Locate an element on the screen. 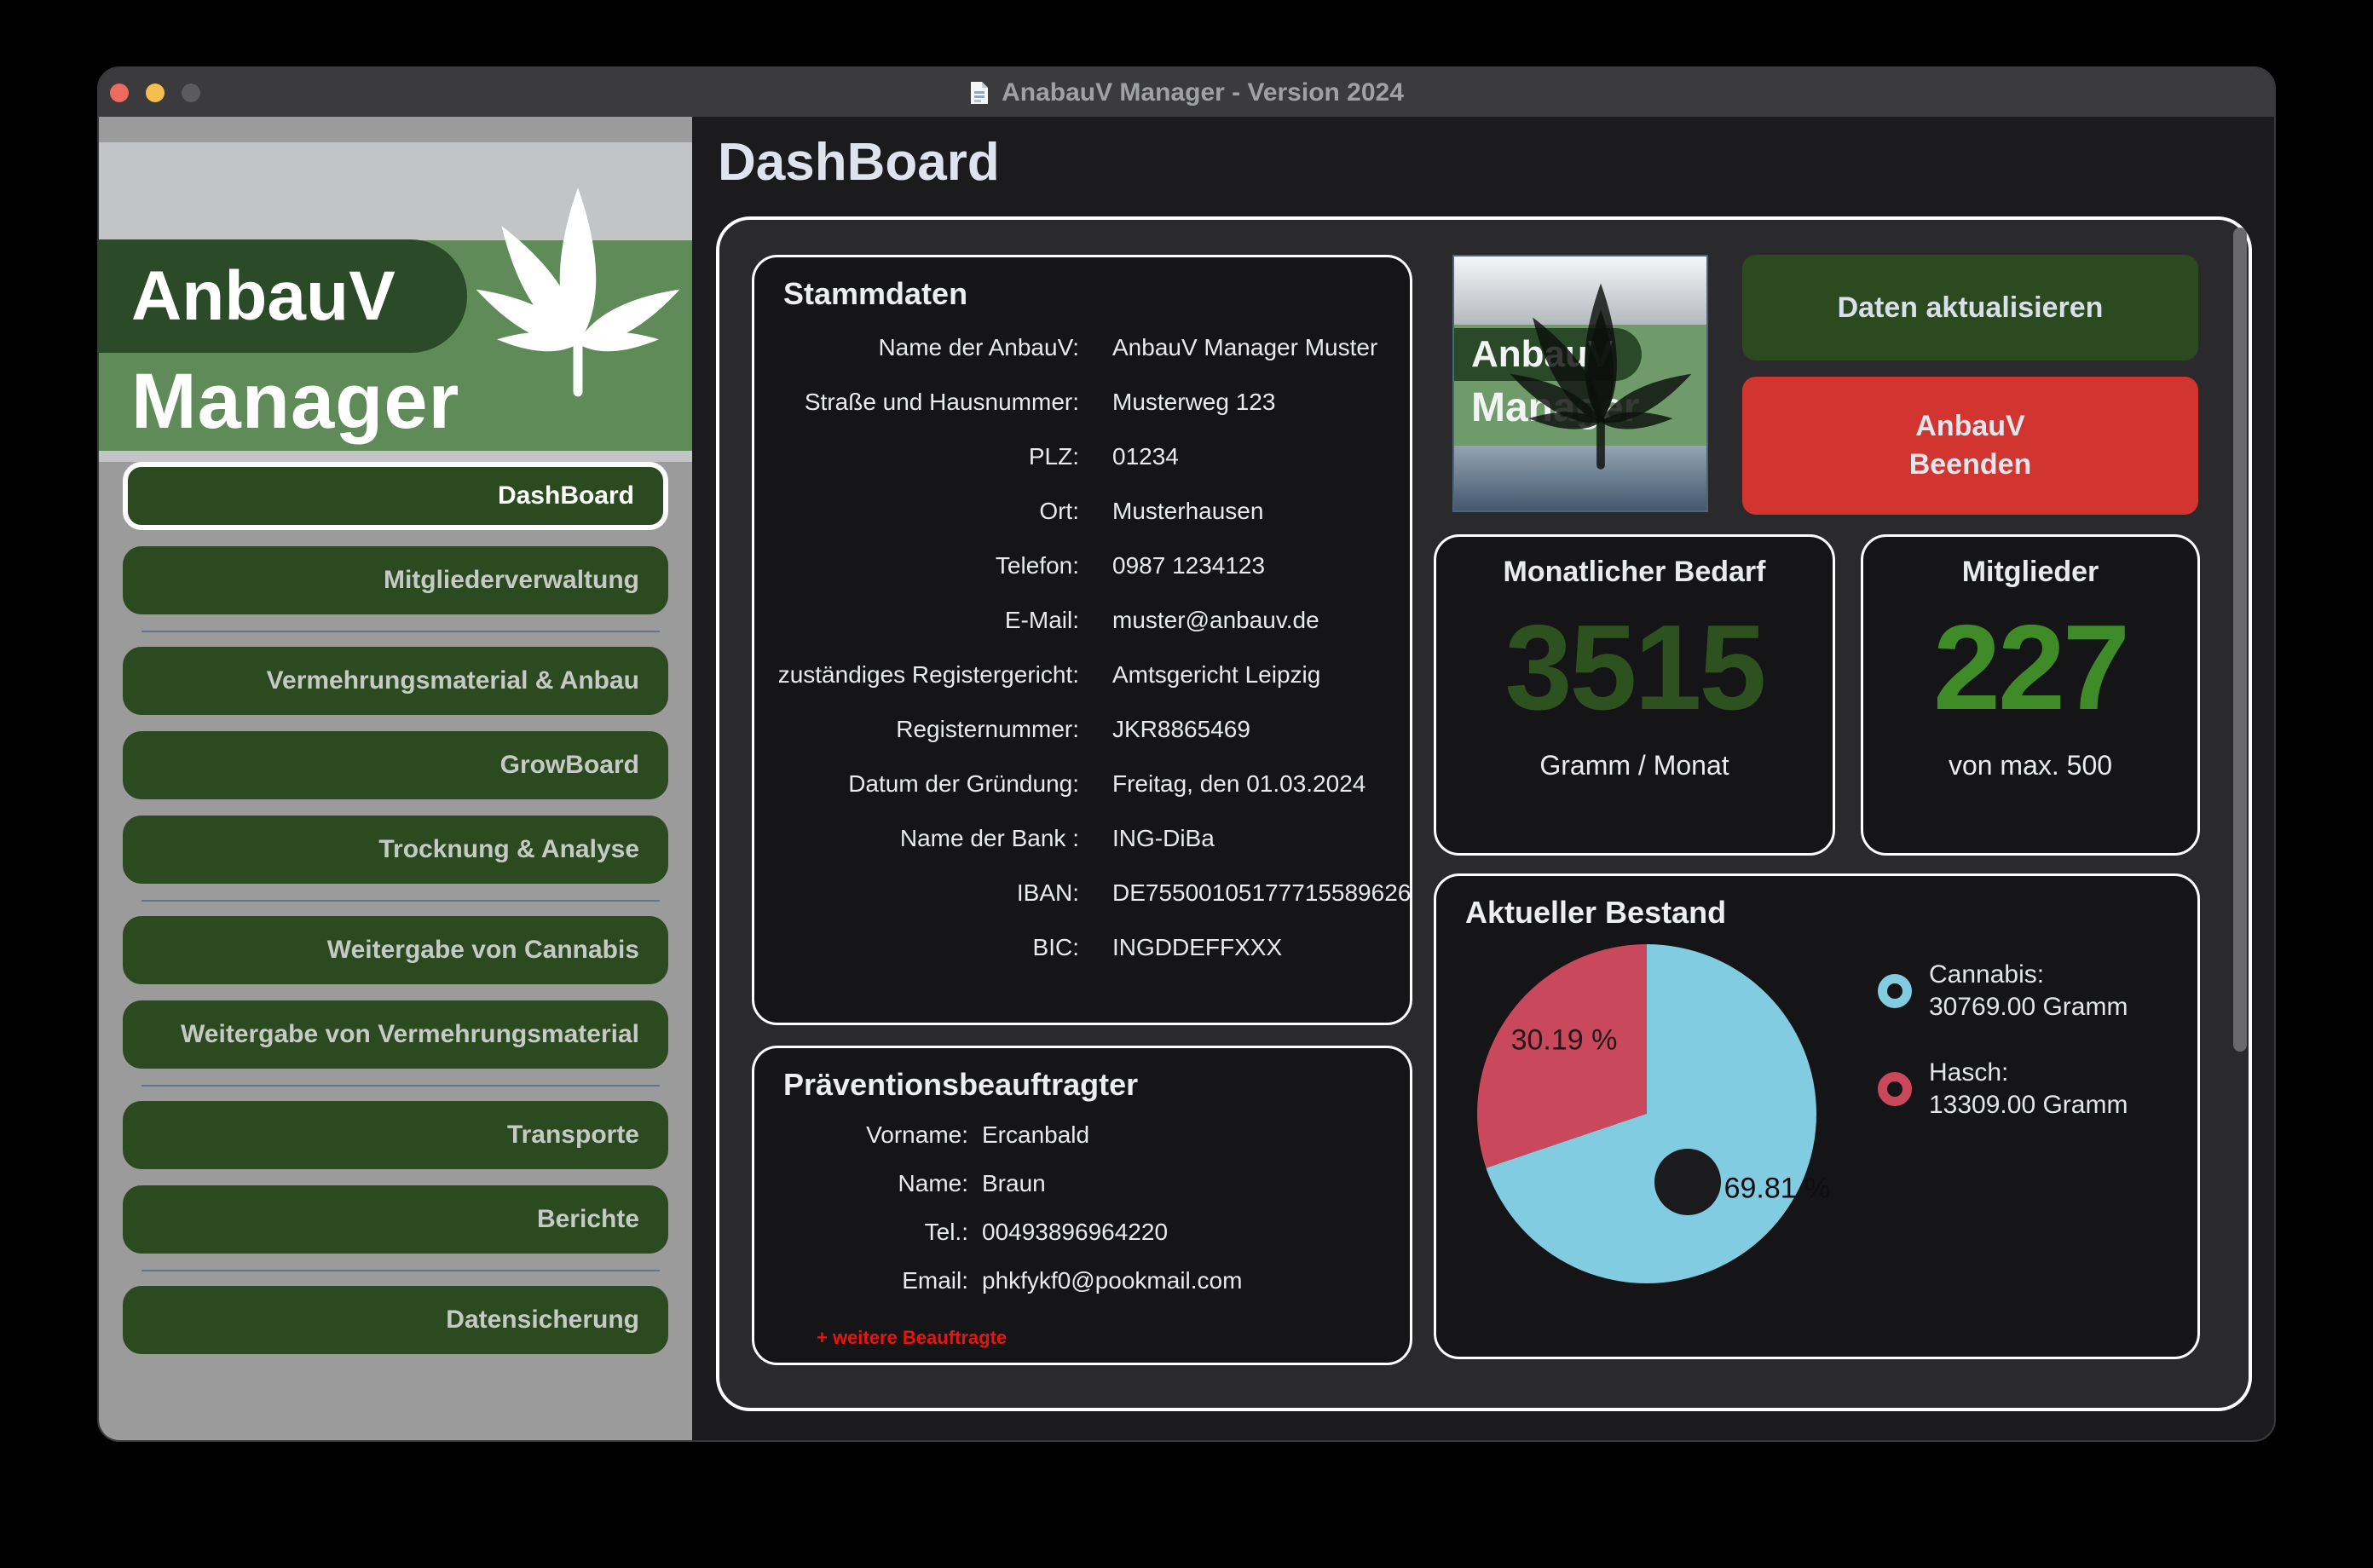 Image resolution: width=2373 pixels, height=1568 pixels. inventory-pie is located at coordinates (1646, 1113).